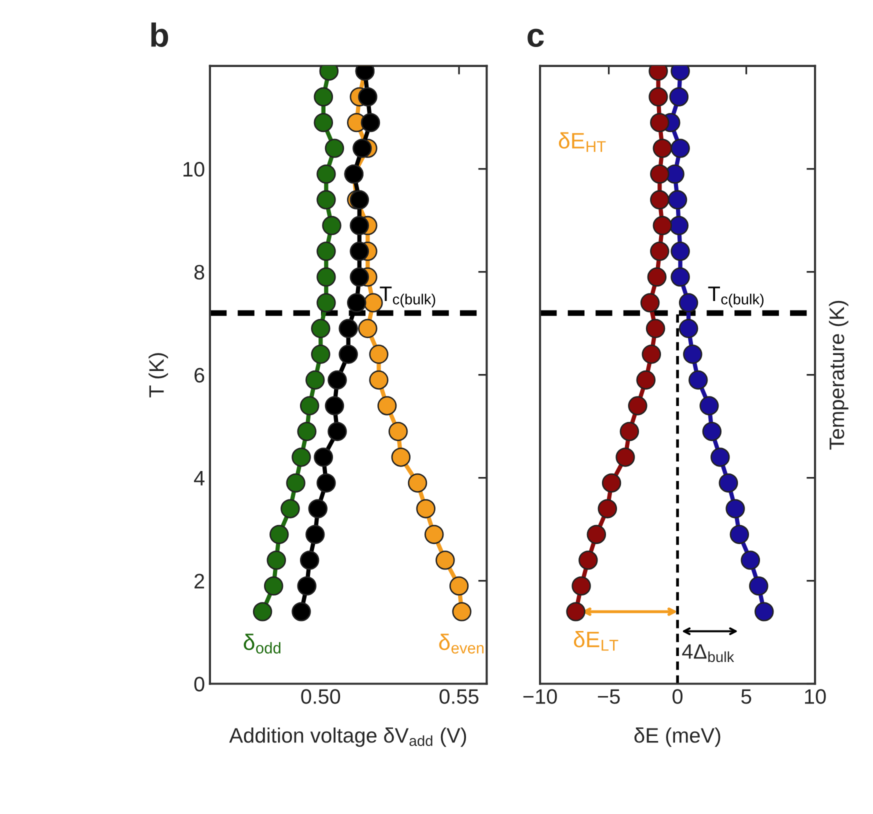 The height and width of the screenshot is (814, 873). Describe the element at coordinates (199, 478) in the screenshot. I see `y-tick-label: 4` at that location.